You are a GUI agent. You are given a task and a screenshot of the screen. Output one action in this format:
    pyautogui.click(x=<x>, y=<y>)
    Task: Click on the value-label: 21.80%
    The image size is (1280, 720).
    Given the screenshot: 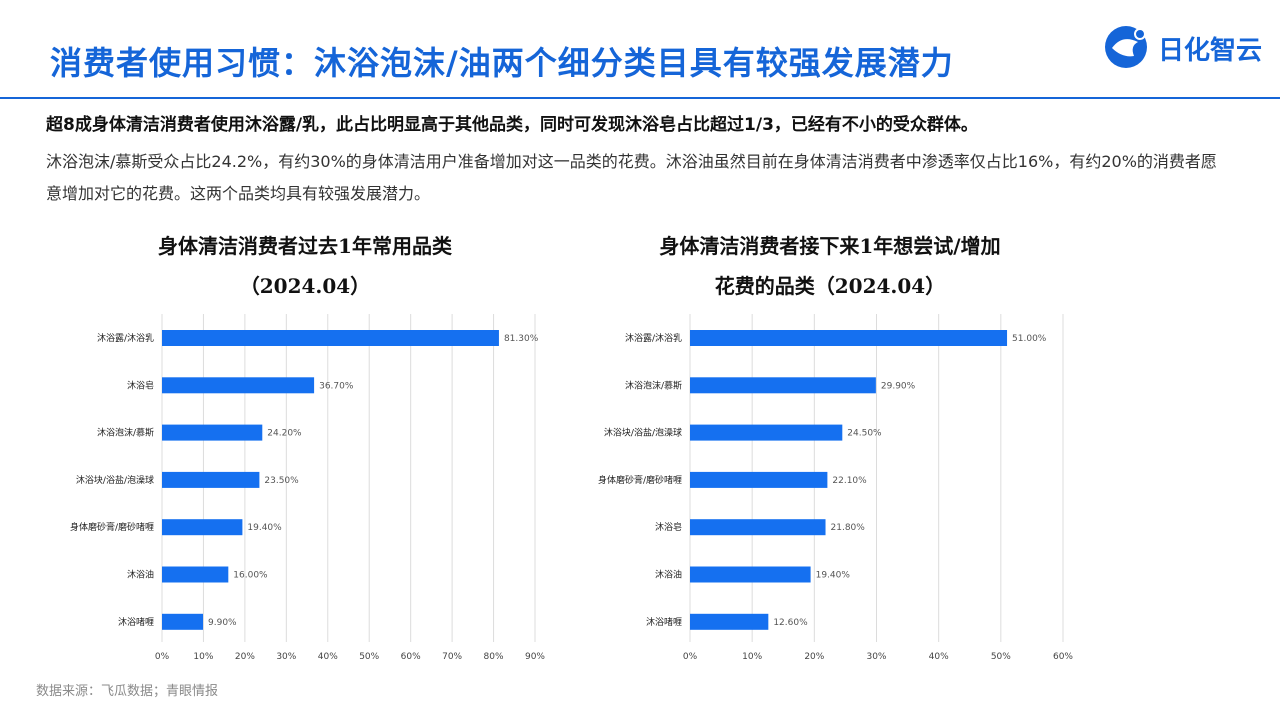 What is the action you would take?
    pyautogui.click(x=848, y=528)
    